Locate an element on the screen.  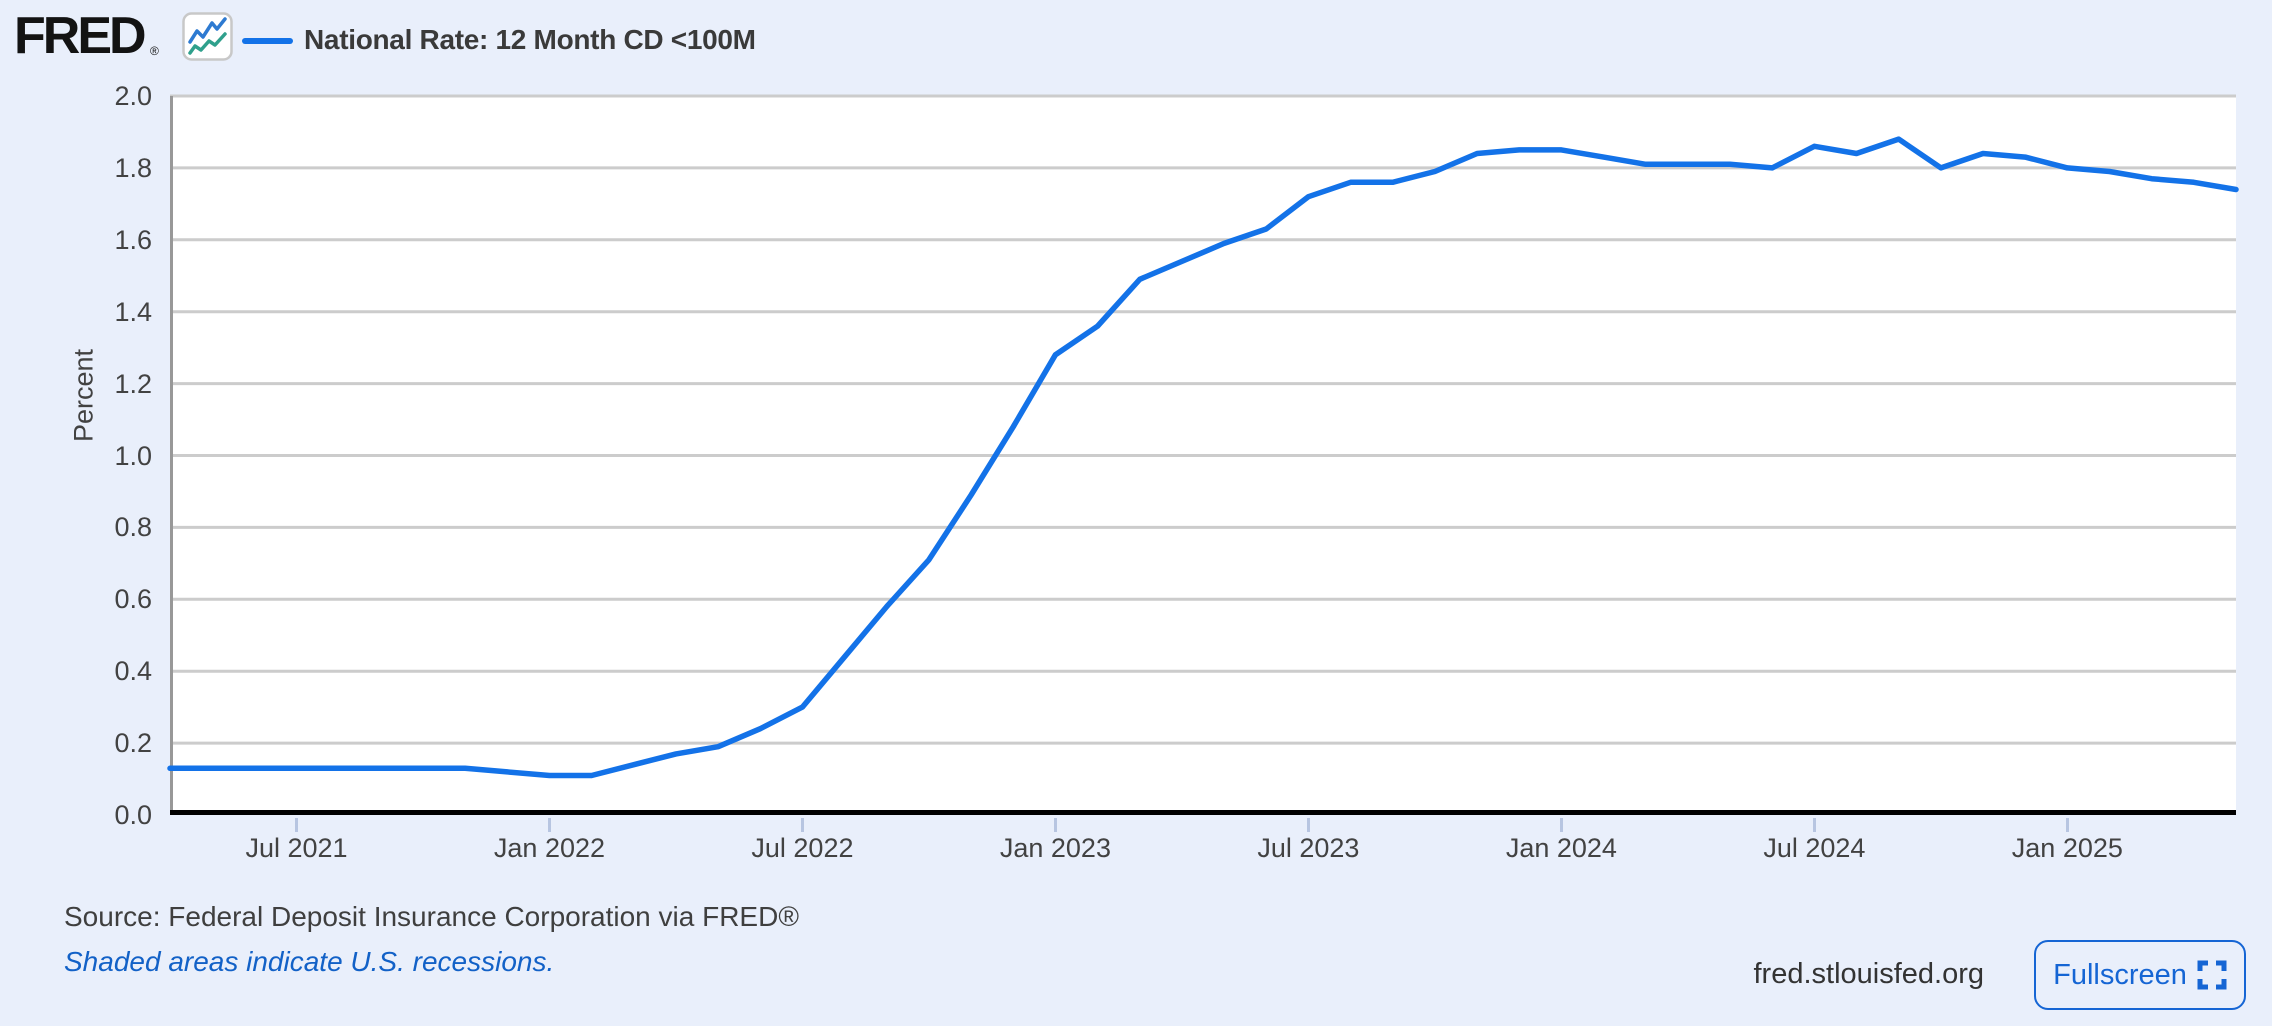
y-axis-tick-label: 0.0 is located at coordinates (133, 815).